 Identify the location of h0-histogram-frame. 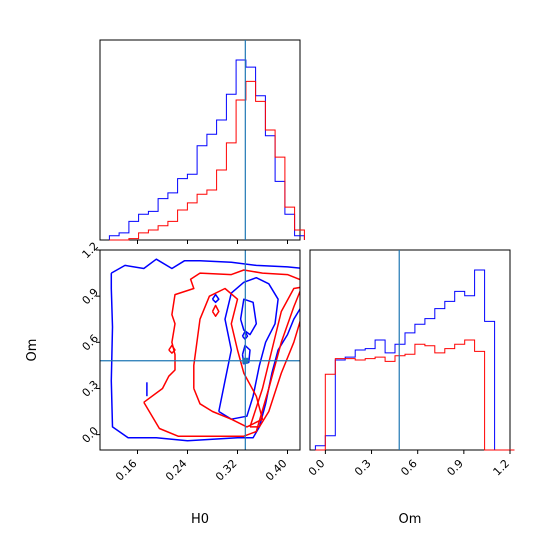
(200, 140).